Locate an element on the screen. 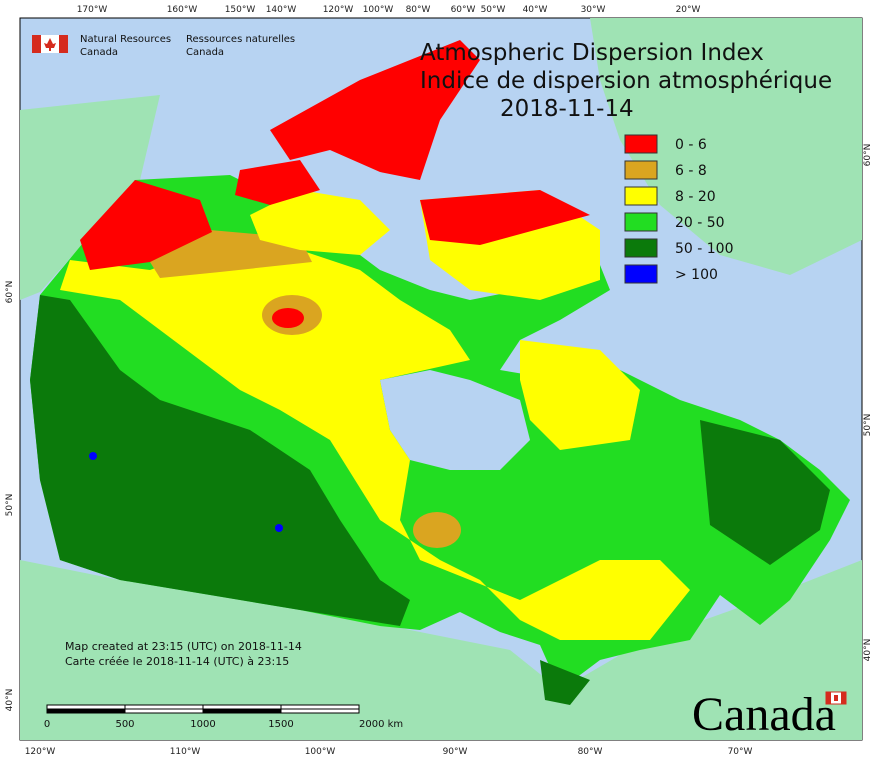 This screenshot has height=760, width=880. legend-label: 0 - 6 is located at coordinates (691, 145).